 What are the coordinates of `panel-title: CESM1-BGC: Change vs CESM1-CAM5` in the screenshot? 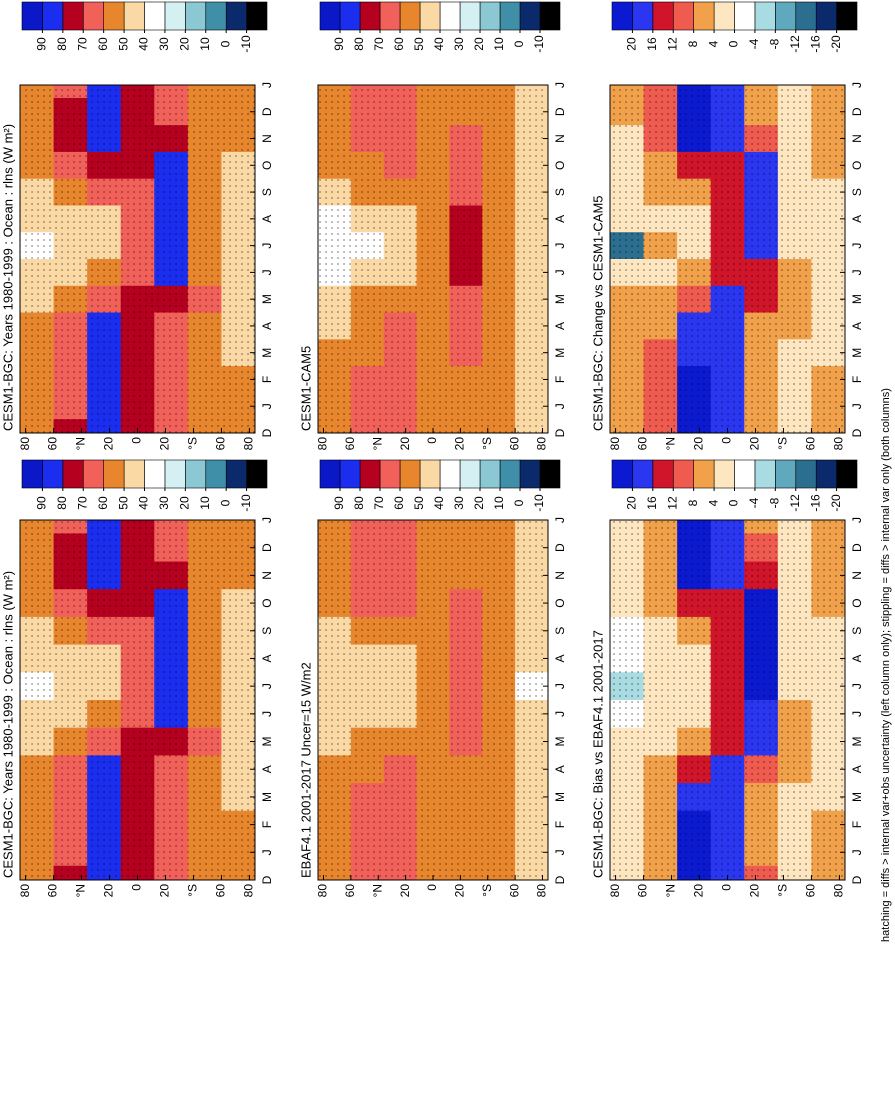 It's located at (597, 313).